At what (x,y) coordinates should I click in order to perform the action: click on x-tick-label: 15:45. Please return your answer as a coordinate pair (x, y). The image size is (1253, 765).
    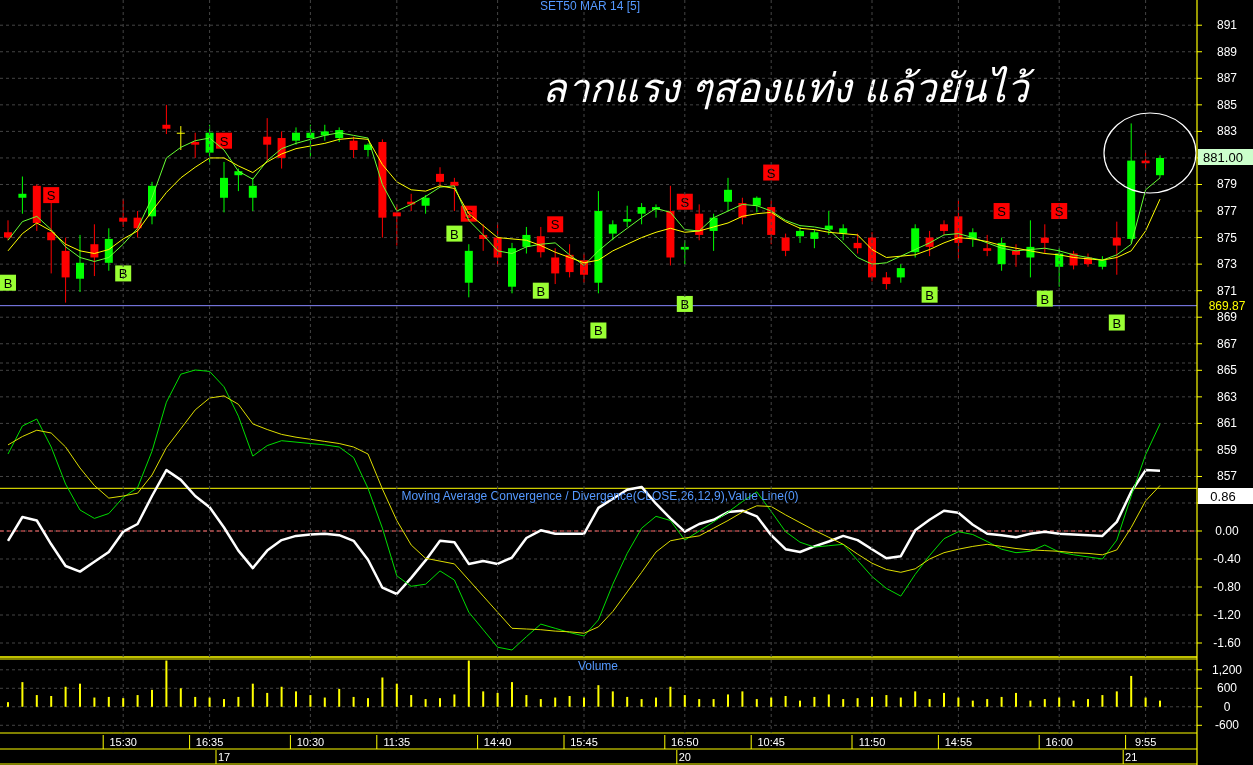
    Looking at the image, I should click on (584, 742).